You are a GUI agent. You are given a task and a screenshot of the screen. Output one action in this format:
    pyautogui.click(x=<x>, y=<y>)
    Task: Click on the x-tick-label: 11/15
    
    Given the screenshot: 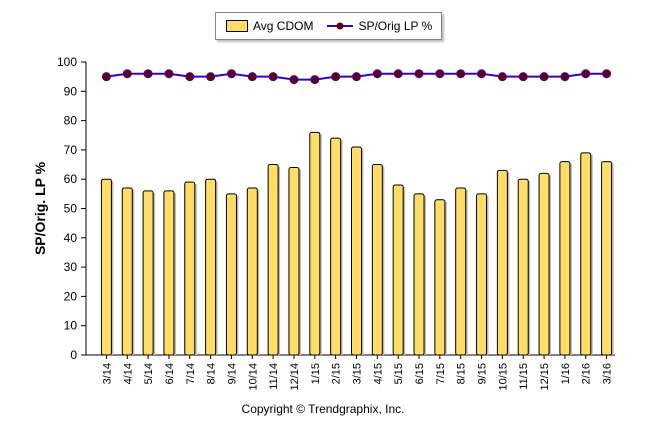 What is the action you would take?
    pyautogui.click(x=524, y=376)
    